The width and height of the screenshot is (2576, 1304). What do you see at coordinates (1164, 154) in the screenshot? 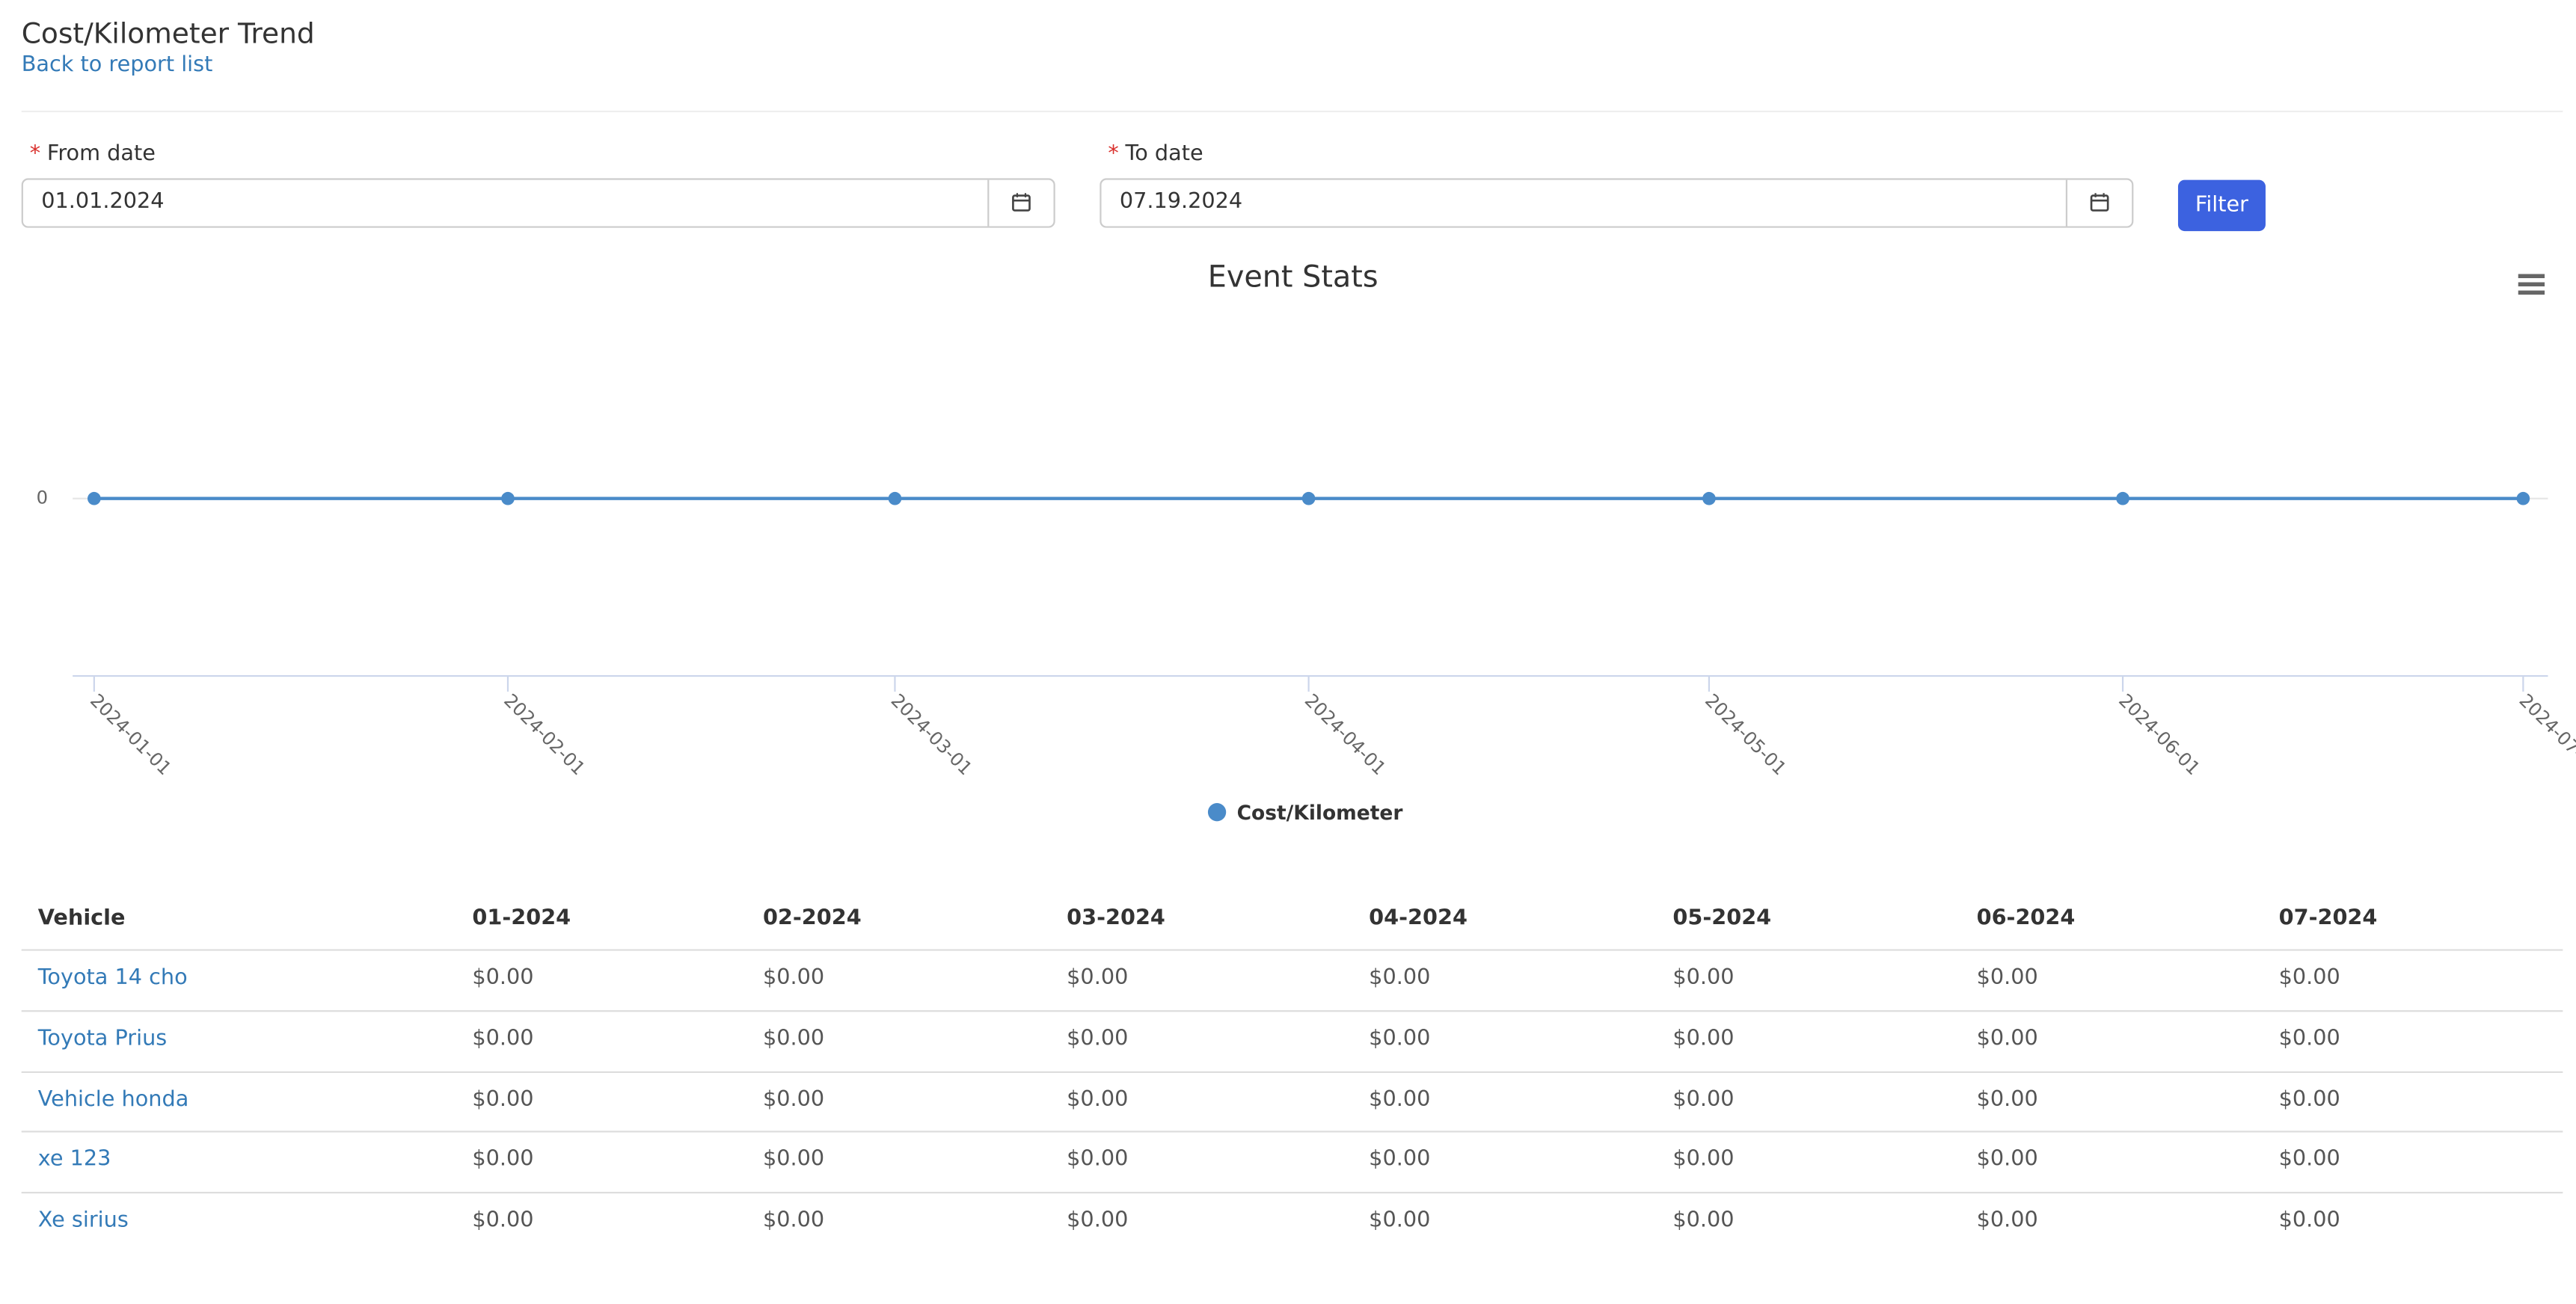
I see `label-text: To date` at bounding box center [1164, 154].